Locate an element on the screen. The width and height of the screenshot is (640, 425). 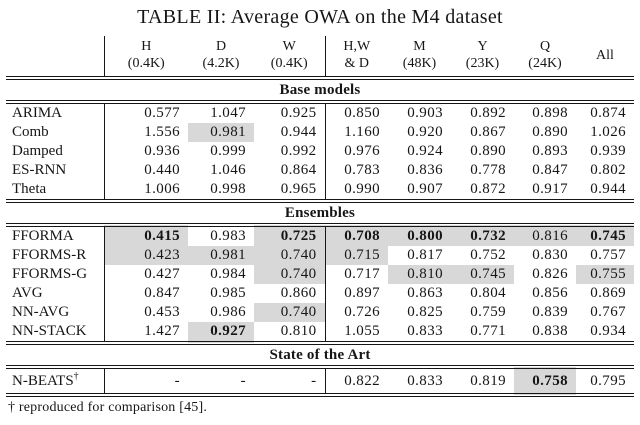
header-line2: (48K) is located at coordinates (419, 63).